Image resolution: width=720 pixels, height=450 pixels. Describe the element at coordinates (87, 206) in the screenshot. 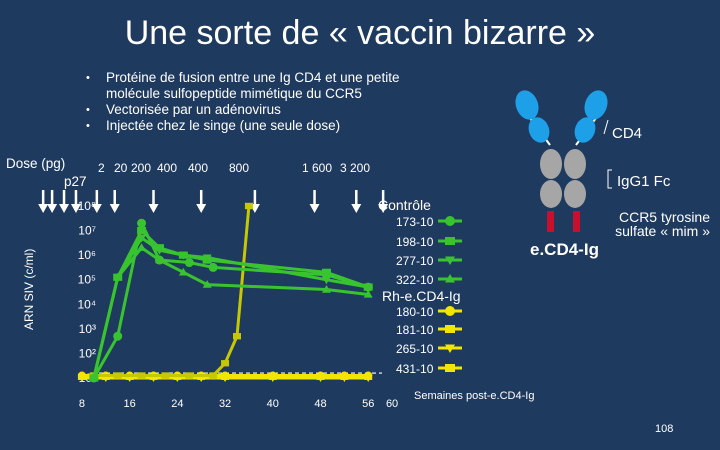

I see `y-tick-label: 10⁸` at that location.